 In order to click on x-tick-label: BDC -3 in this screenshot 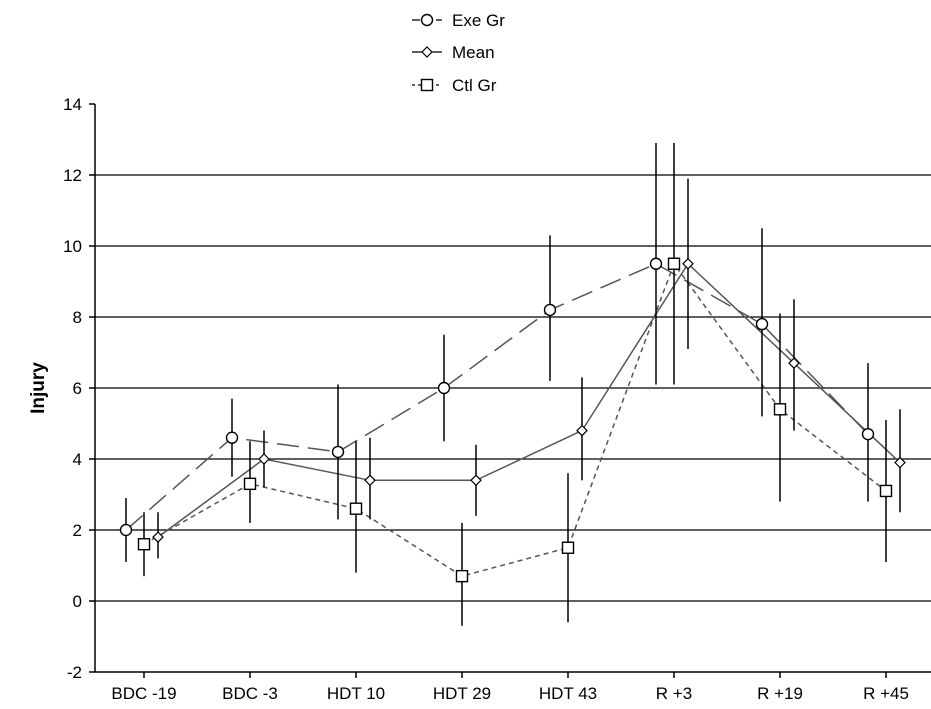, I will do `click(250, 693)`.